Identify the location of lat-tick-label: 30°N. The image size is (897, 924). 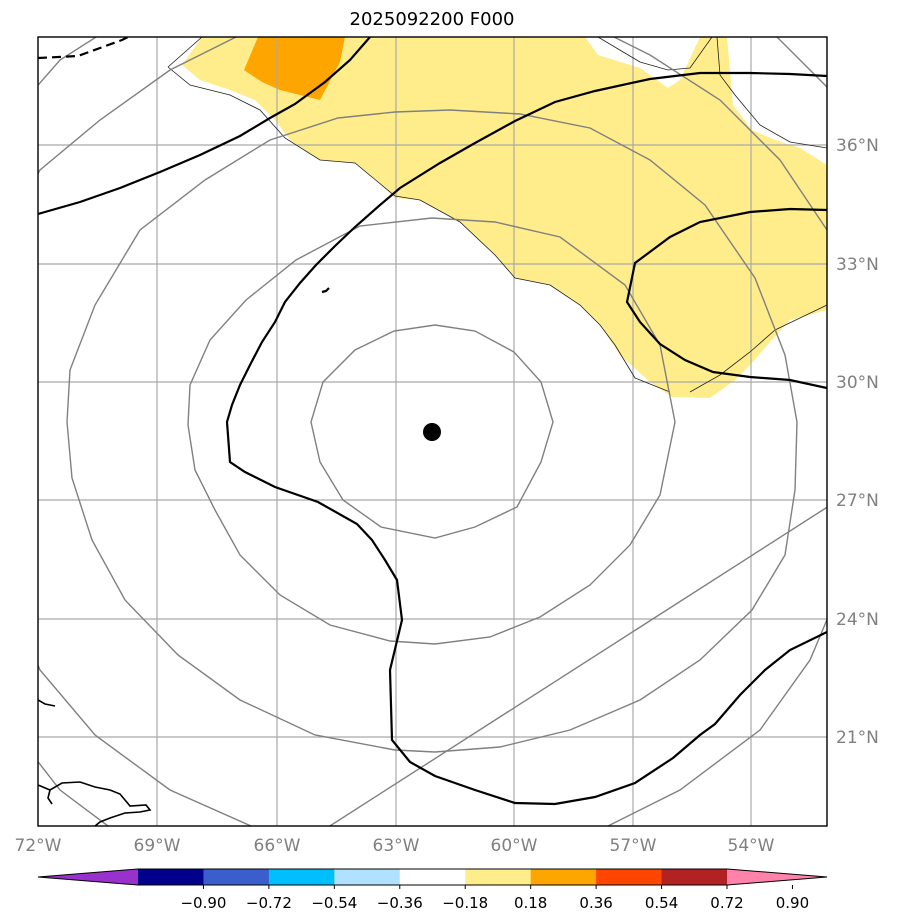
(857, 383).